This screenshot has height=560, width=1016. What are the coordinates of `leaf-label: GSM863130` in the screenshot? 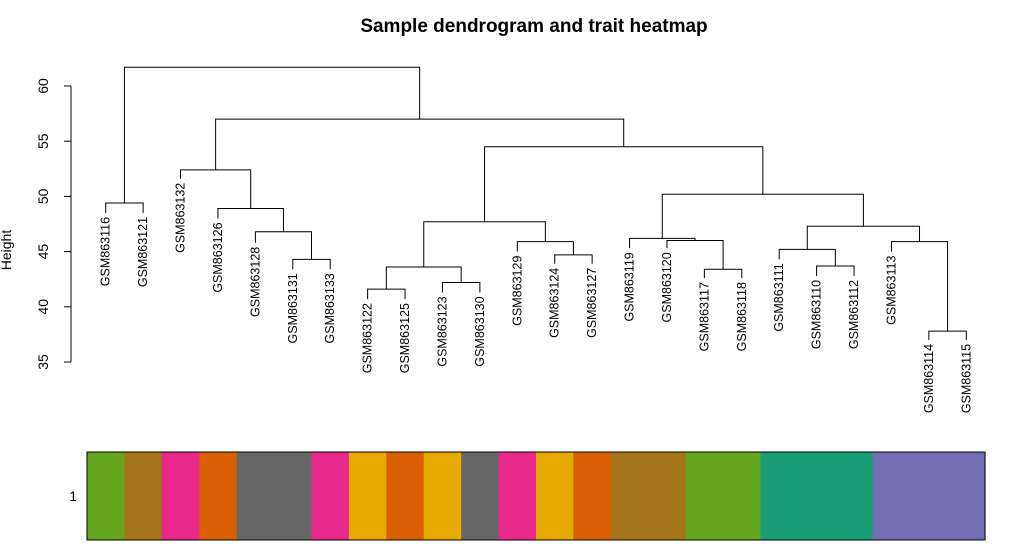 It's located at (480, 331).